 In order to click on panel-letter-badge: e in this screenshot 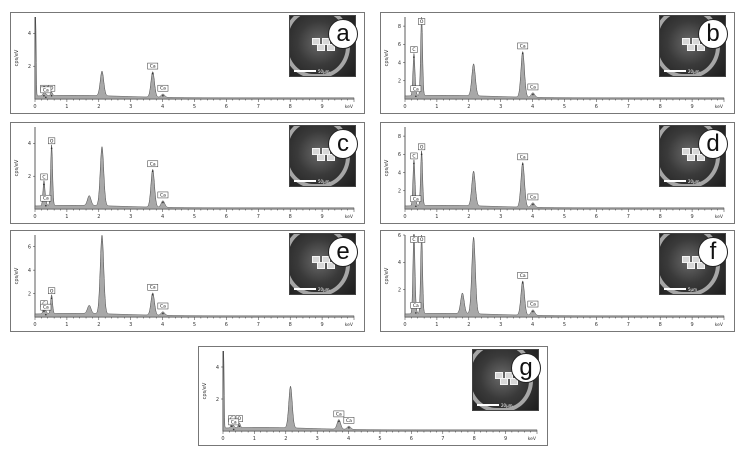, I will do `click(343, 252)`.